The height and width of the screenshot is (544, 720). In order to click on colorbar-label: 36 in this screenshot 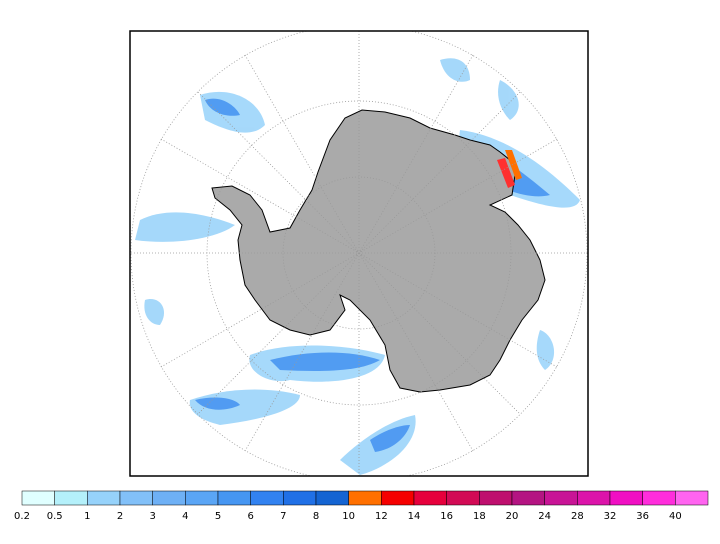, I will do `click(642, 516)`.